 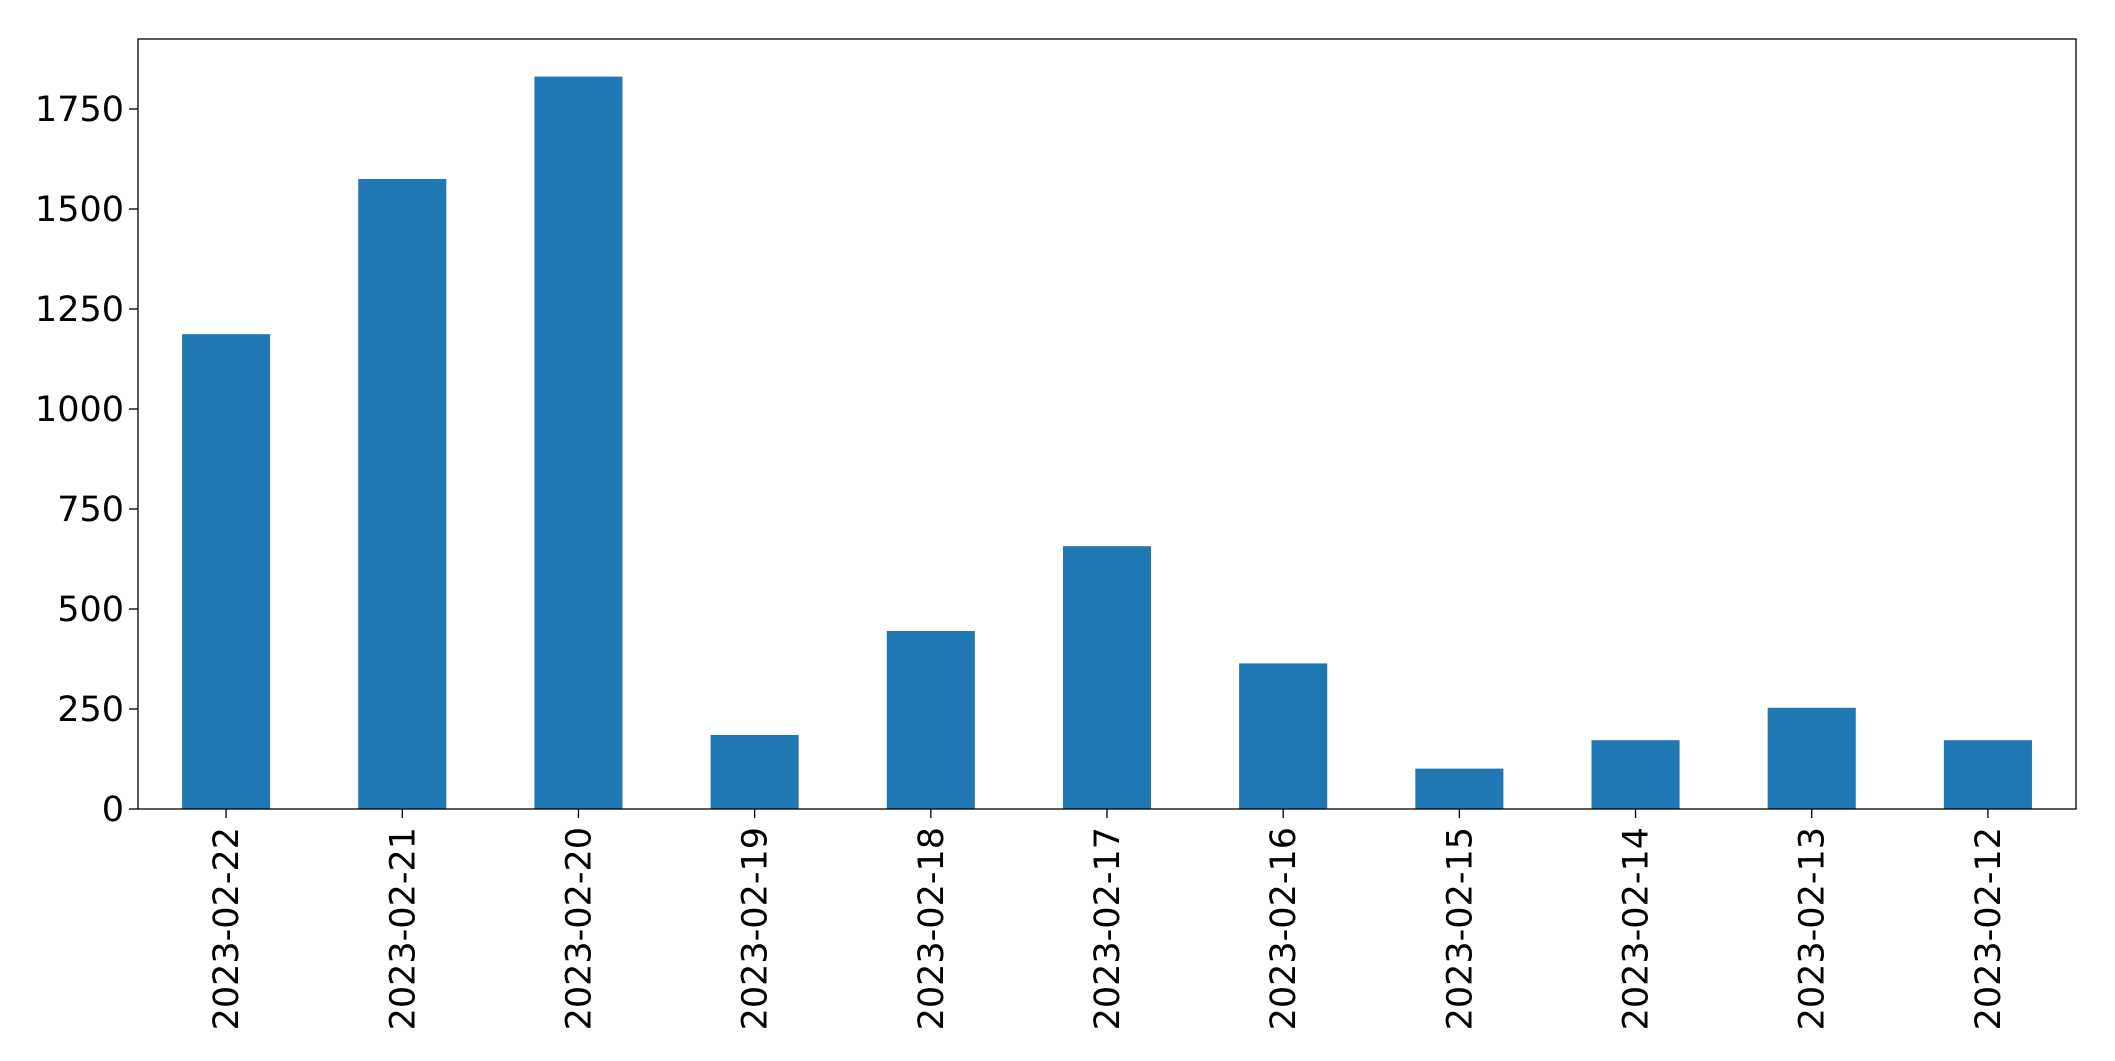 What do you see at coordinates (1989, 928) in the screenshot?
I see `x-tick-label: 2023-02-12` at bounding box center [1989, 928].